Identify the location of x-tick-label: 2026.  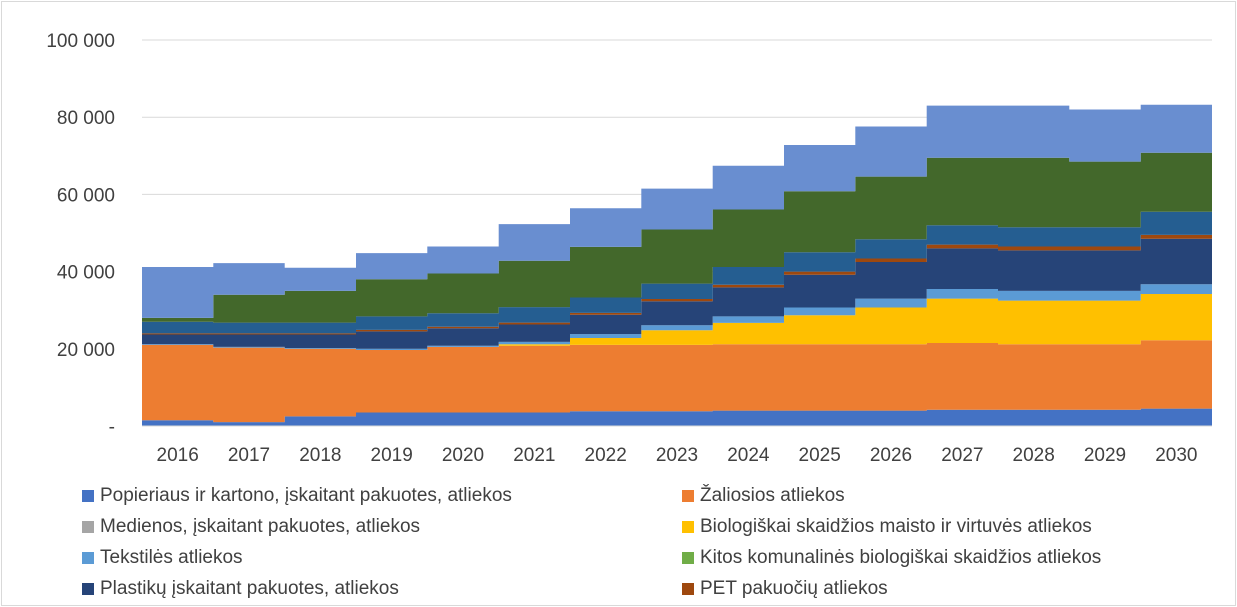
(891, 455).